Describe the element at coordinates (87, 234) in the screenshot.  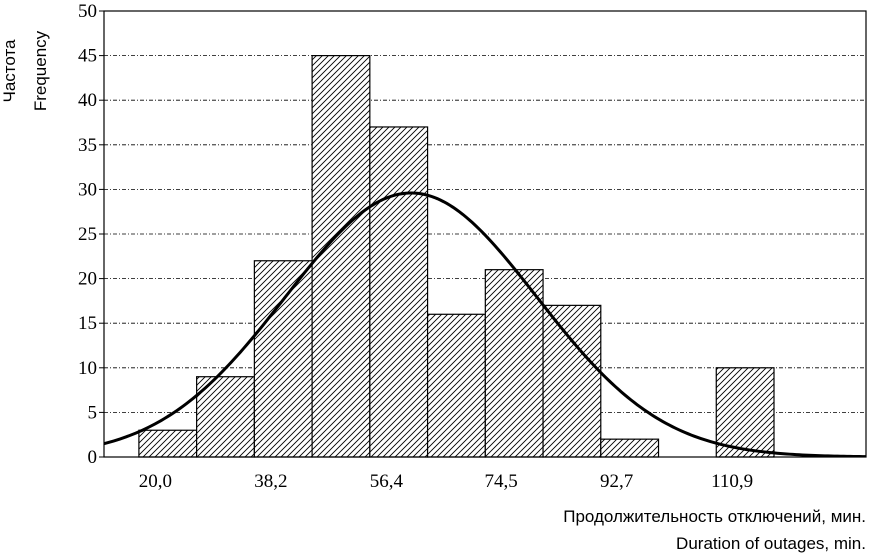
I see `y-tick-label: 25` at that location.